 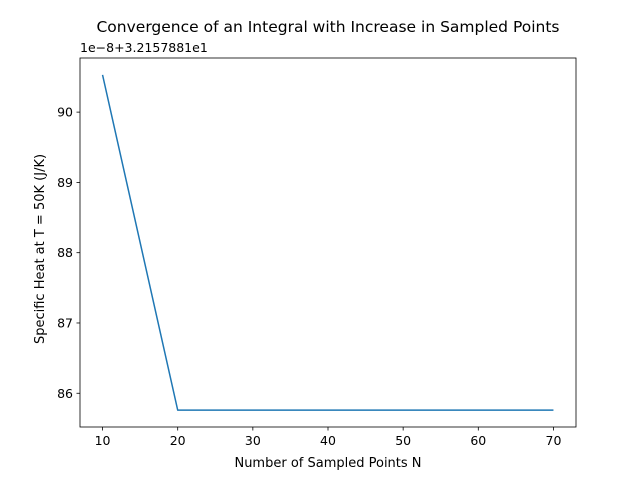 I want to click on x-axis-label: Number of Sampled Points N, so click(x=327, y=463).